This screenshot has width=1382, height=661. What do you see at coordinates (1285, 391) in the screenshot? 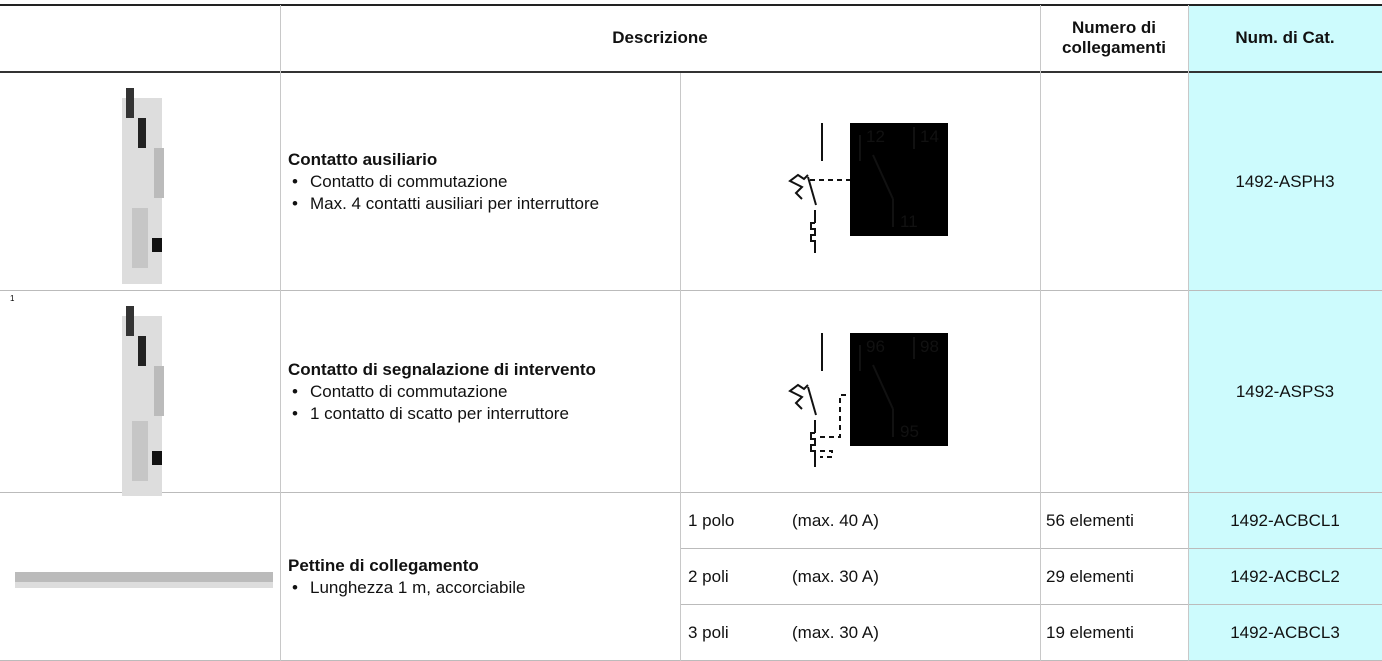
I see `catalog-number: 1492-ASPS3` at bounding box center [1285, 391].